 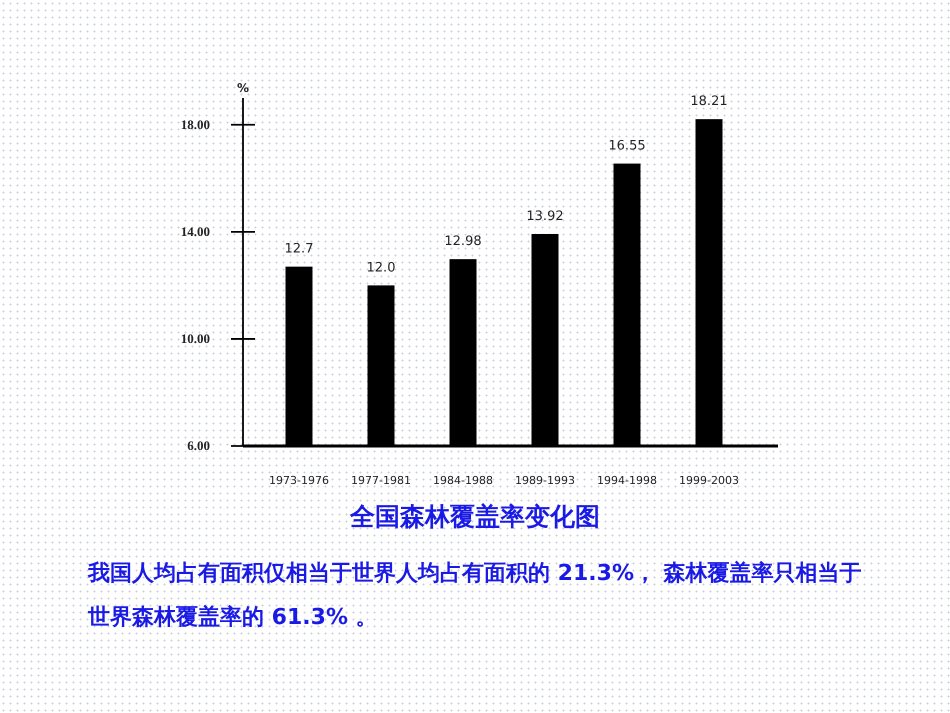 What do you see at coordinates (195, 338) in the screenshot?
I see `y-tick-label: 10.00` at bounding box center [195, 338].